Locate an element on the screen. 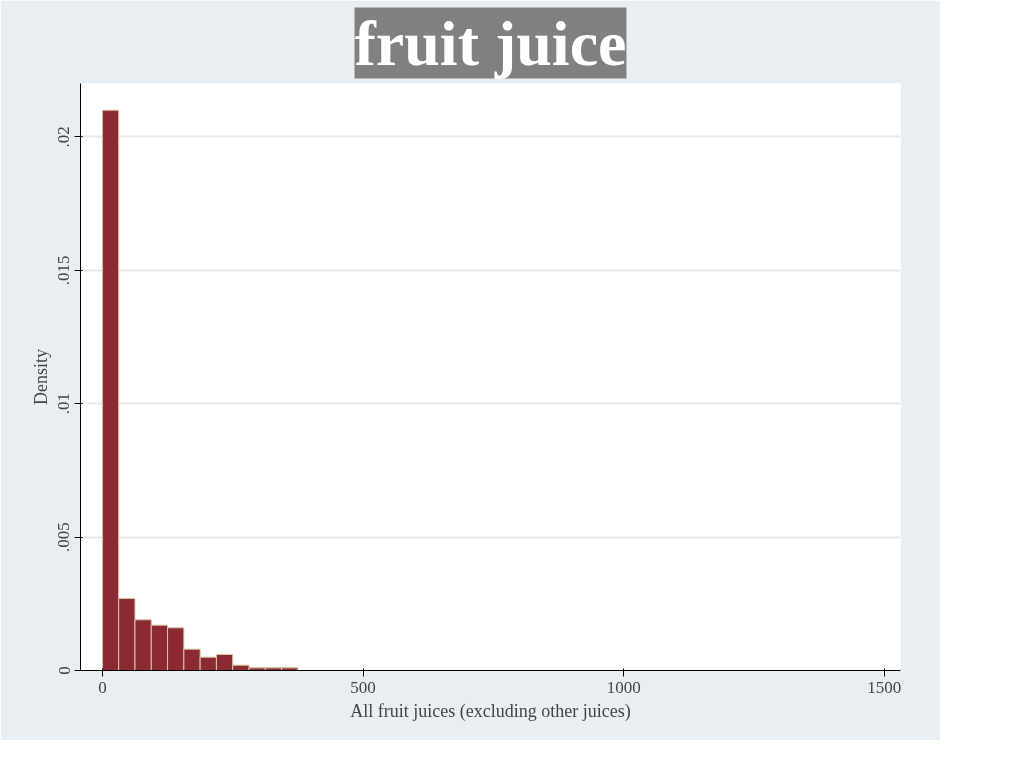 Image resolution: width=1024 pixels, height=768 pixels. y-tick-label: .005 is located at coordinates (64, 537).